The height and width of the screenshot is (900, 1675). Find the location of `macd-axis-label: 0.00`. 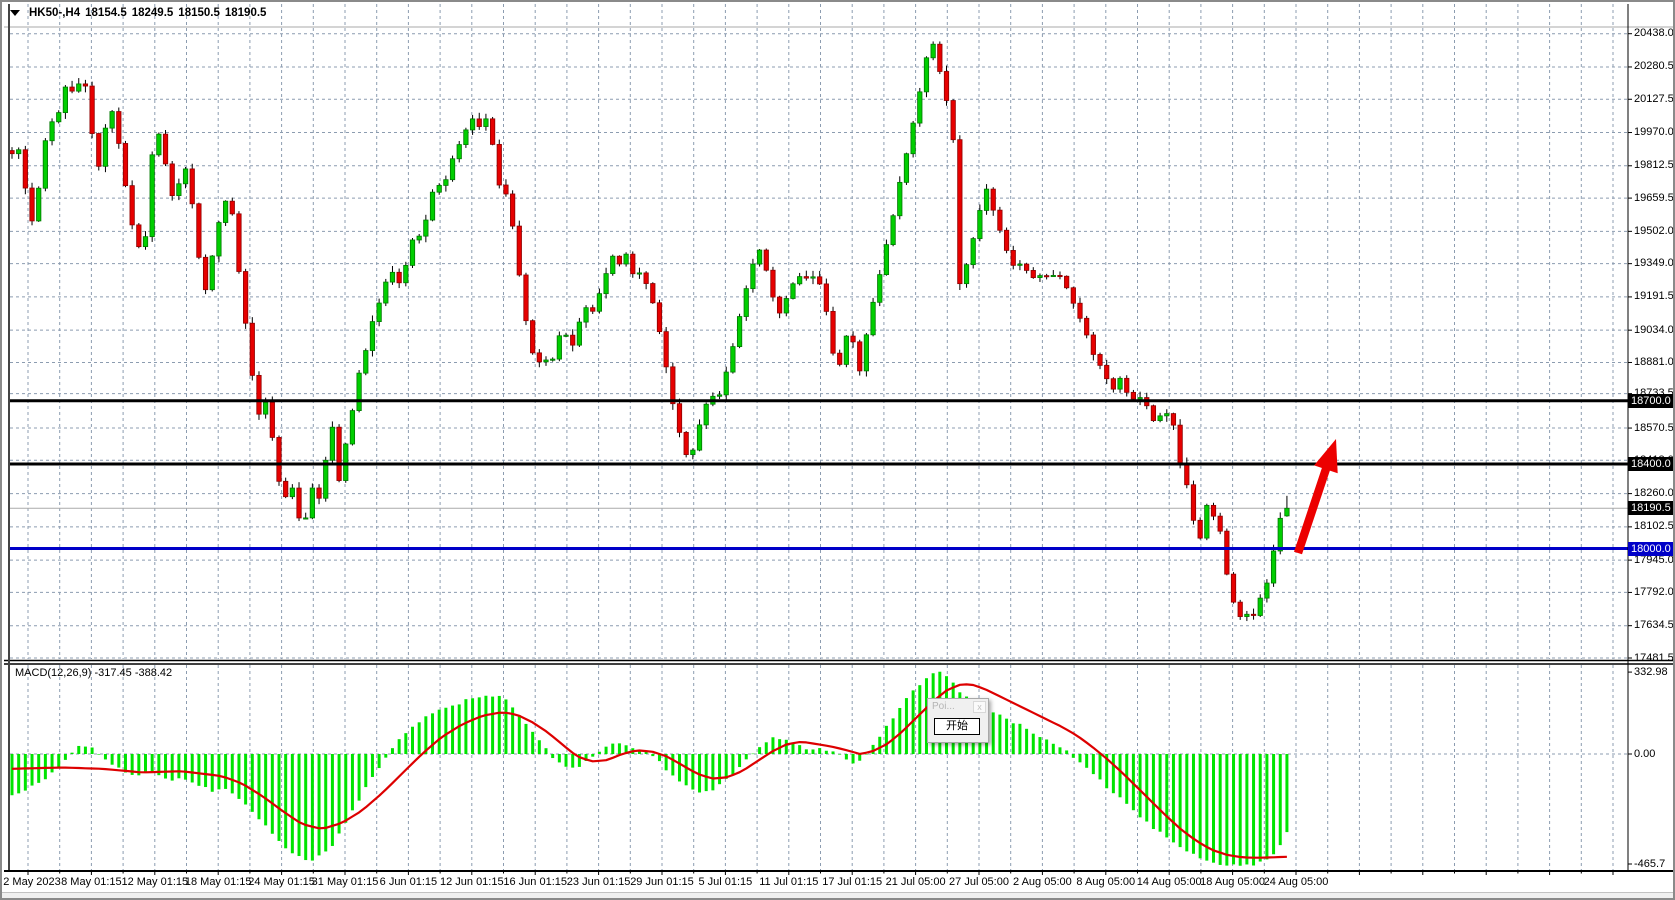

macd-axis-label: 0.00 is located at coordinates (1645, 753).